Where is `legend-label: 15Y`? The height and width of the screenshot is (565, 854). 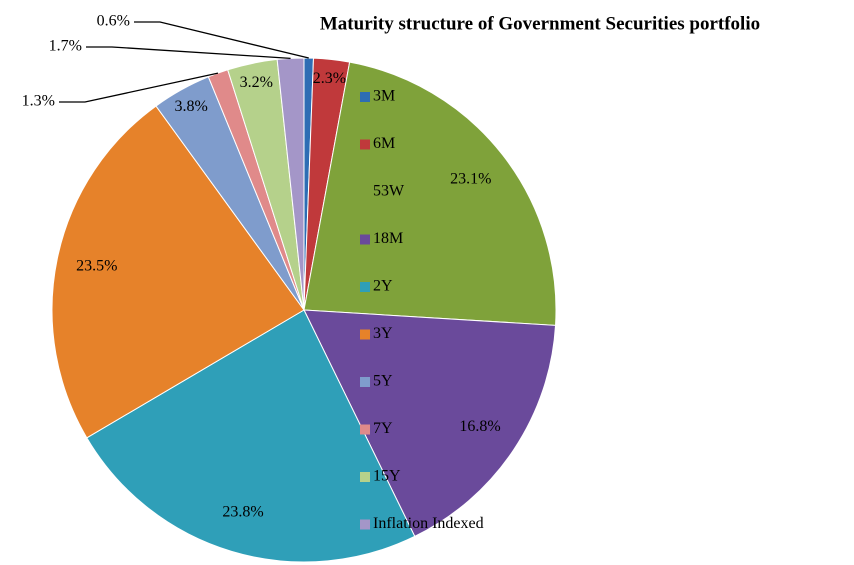 legend-label: 15Y is located at coordinates (387, 476).